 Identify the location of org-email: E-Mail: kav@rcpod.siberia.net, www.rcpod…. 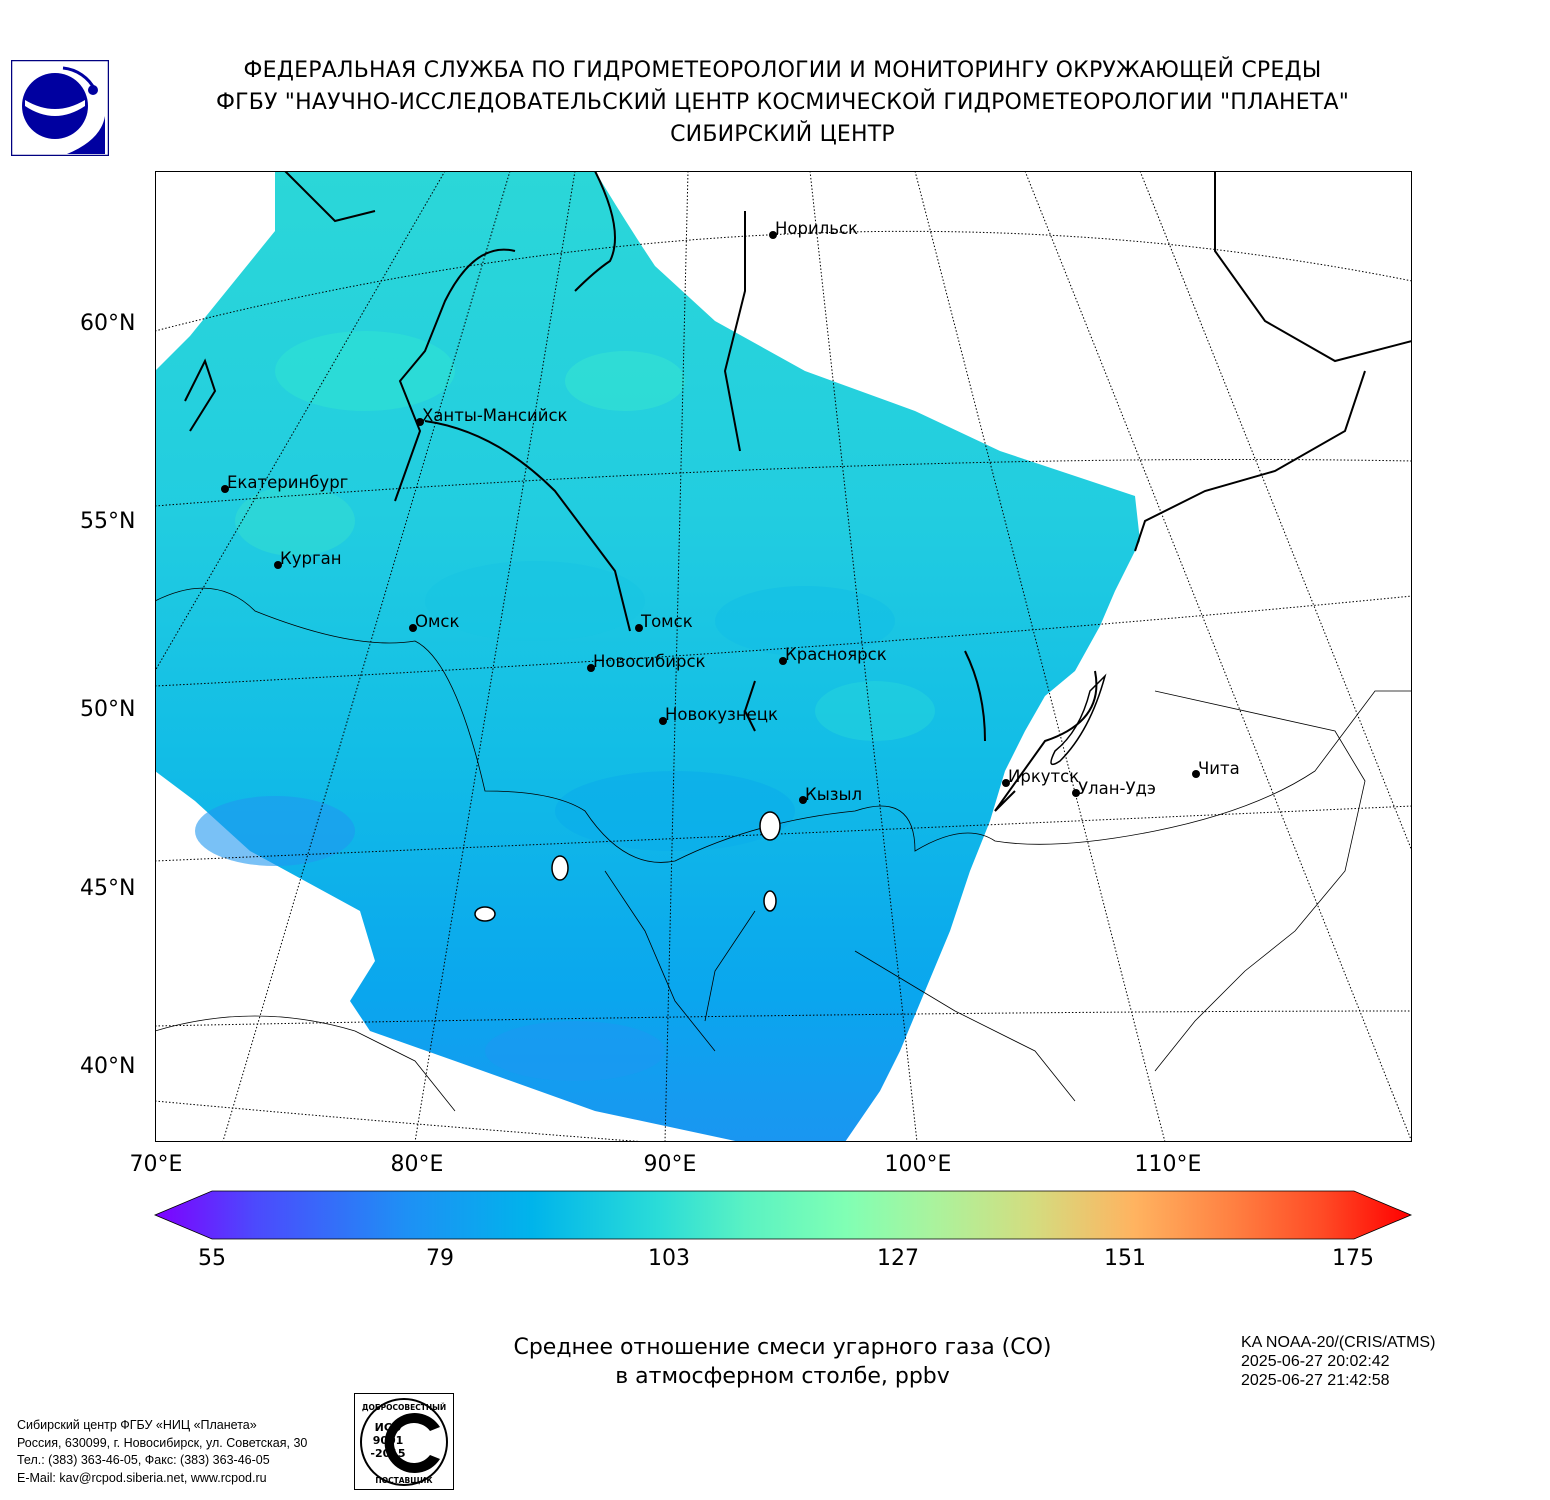
(142, 1477).